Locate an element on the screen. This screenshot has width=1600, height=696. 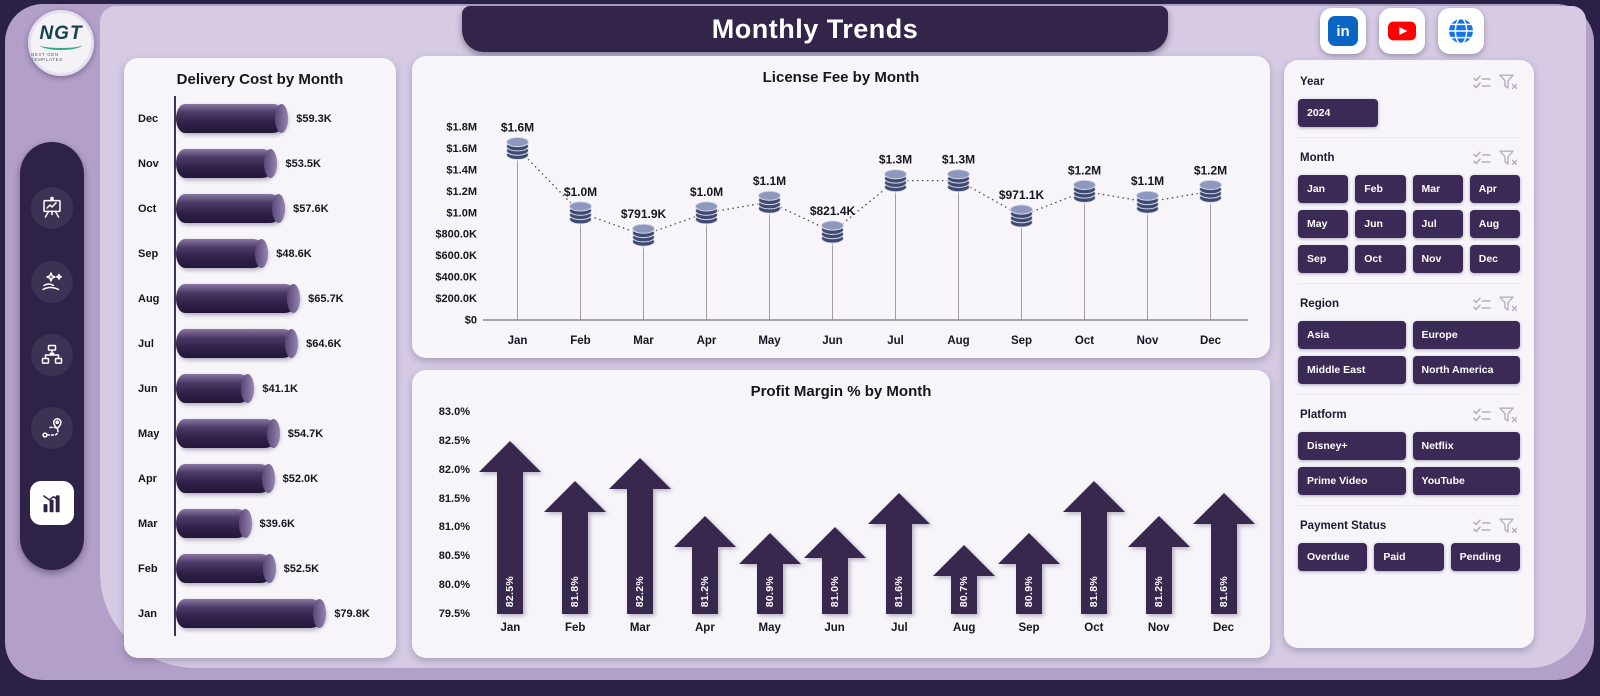
bar-aug is located at coordinates (238, 298).